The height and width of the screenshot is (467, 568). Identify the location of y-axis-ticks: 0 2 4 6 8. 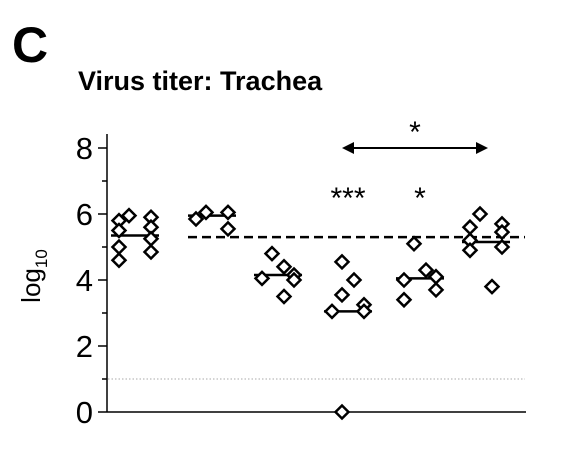
(91, 280).